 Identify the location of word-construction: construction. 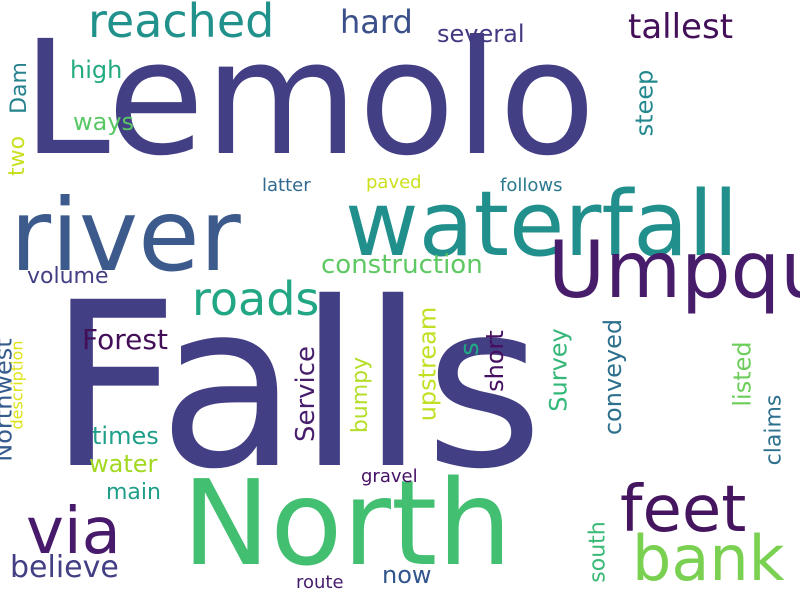
(402, 265).